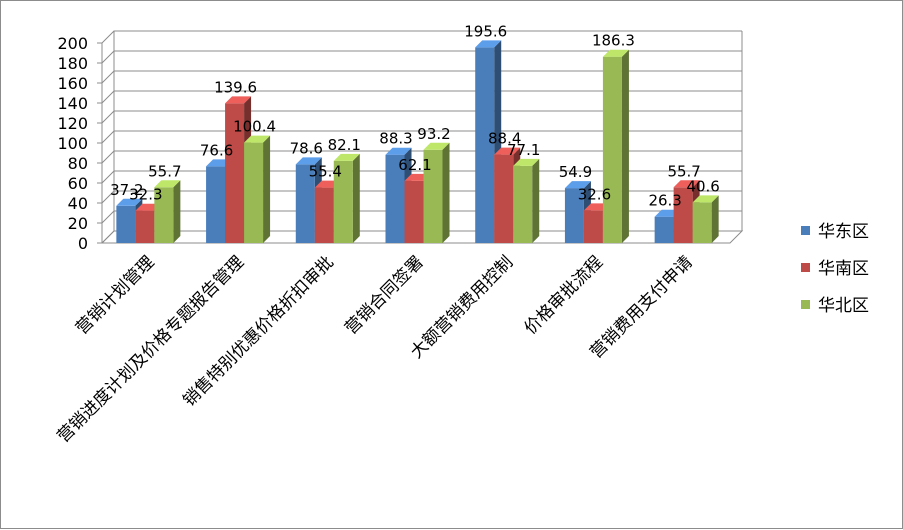  I want to click on data-label: 32.6, so click(594, 194).